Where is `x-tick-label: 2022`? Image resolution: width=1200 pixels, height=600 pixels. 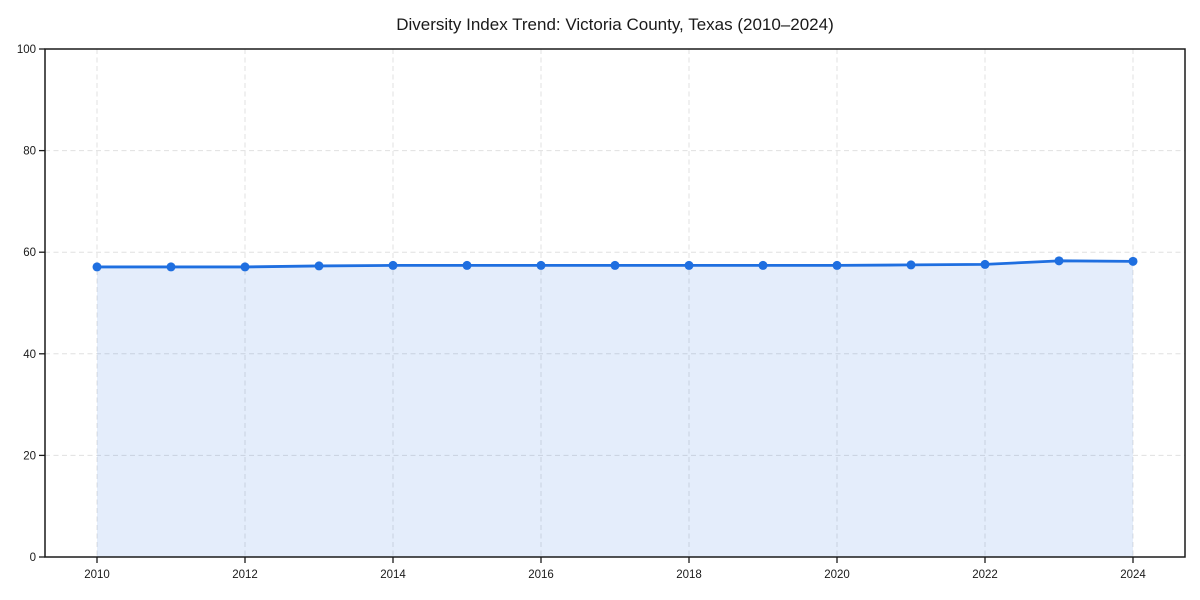 x-tick-label: 2022 is located at coordinates (985, 575).